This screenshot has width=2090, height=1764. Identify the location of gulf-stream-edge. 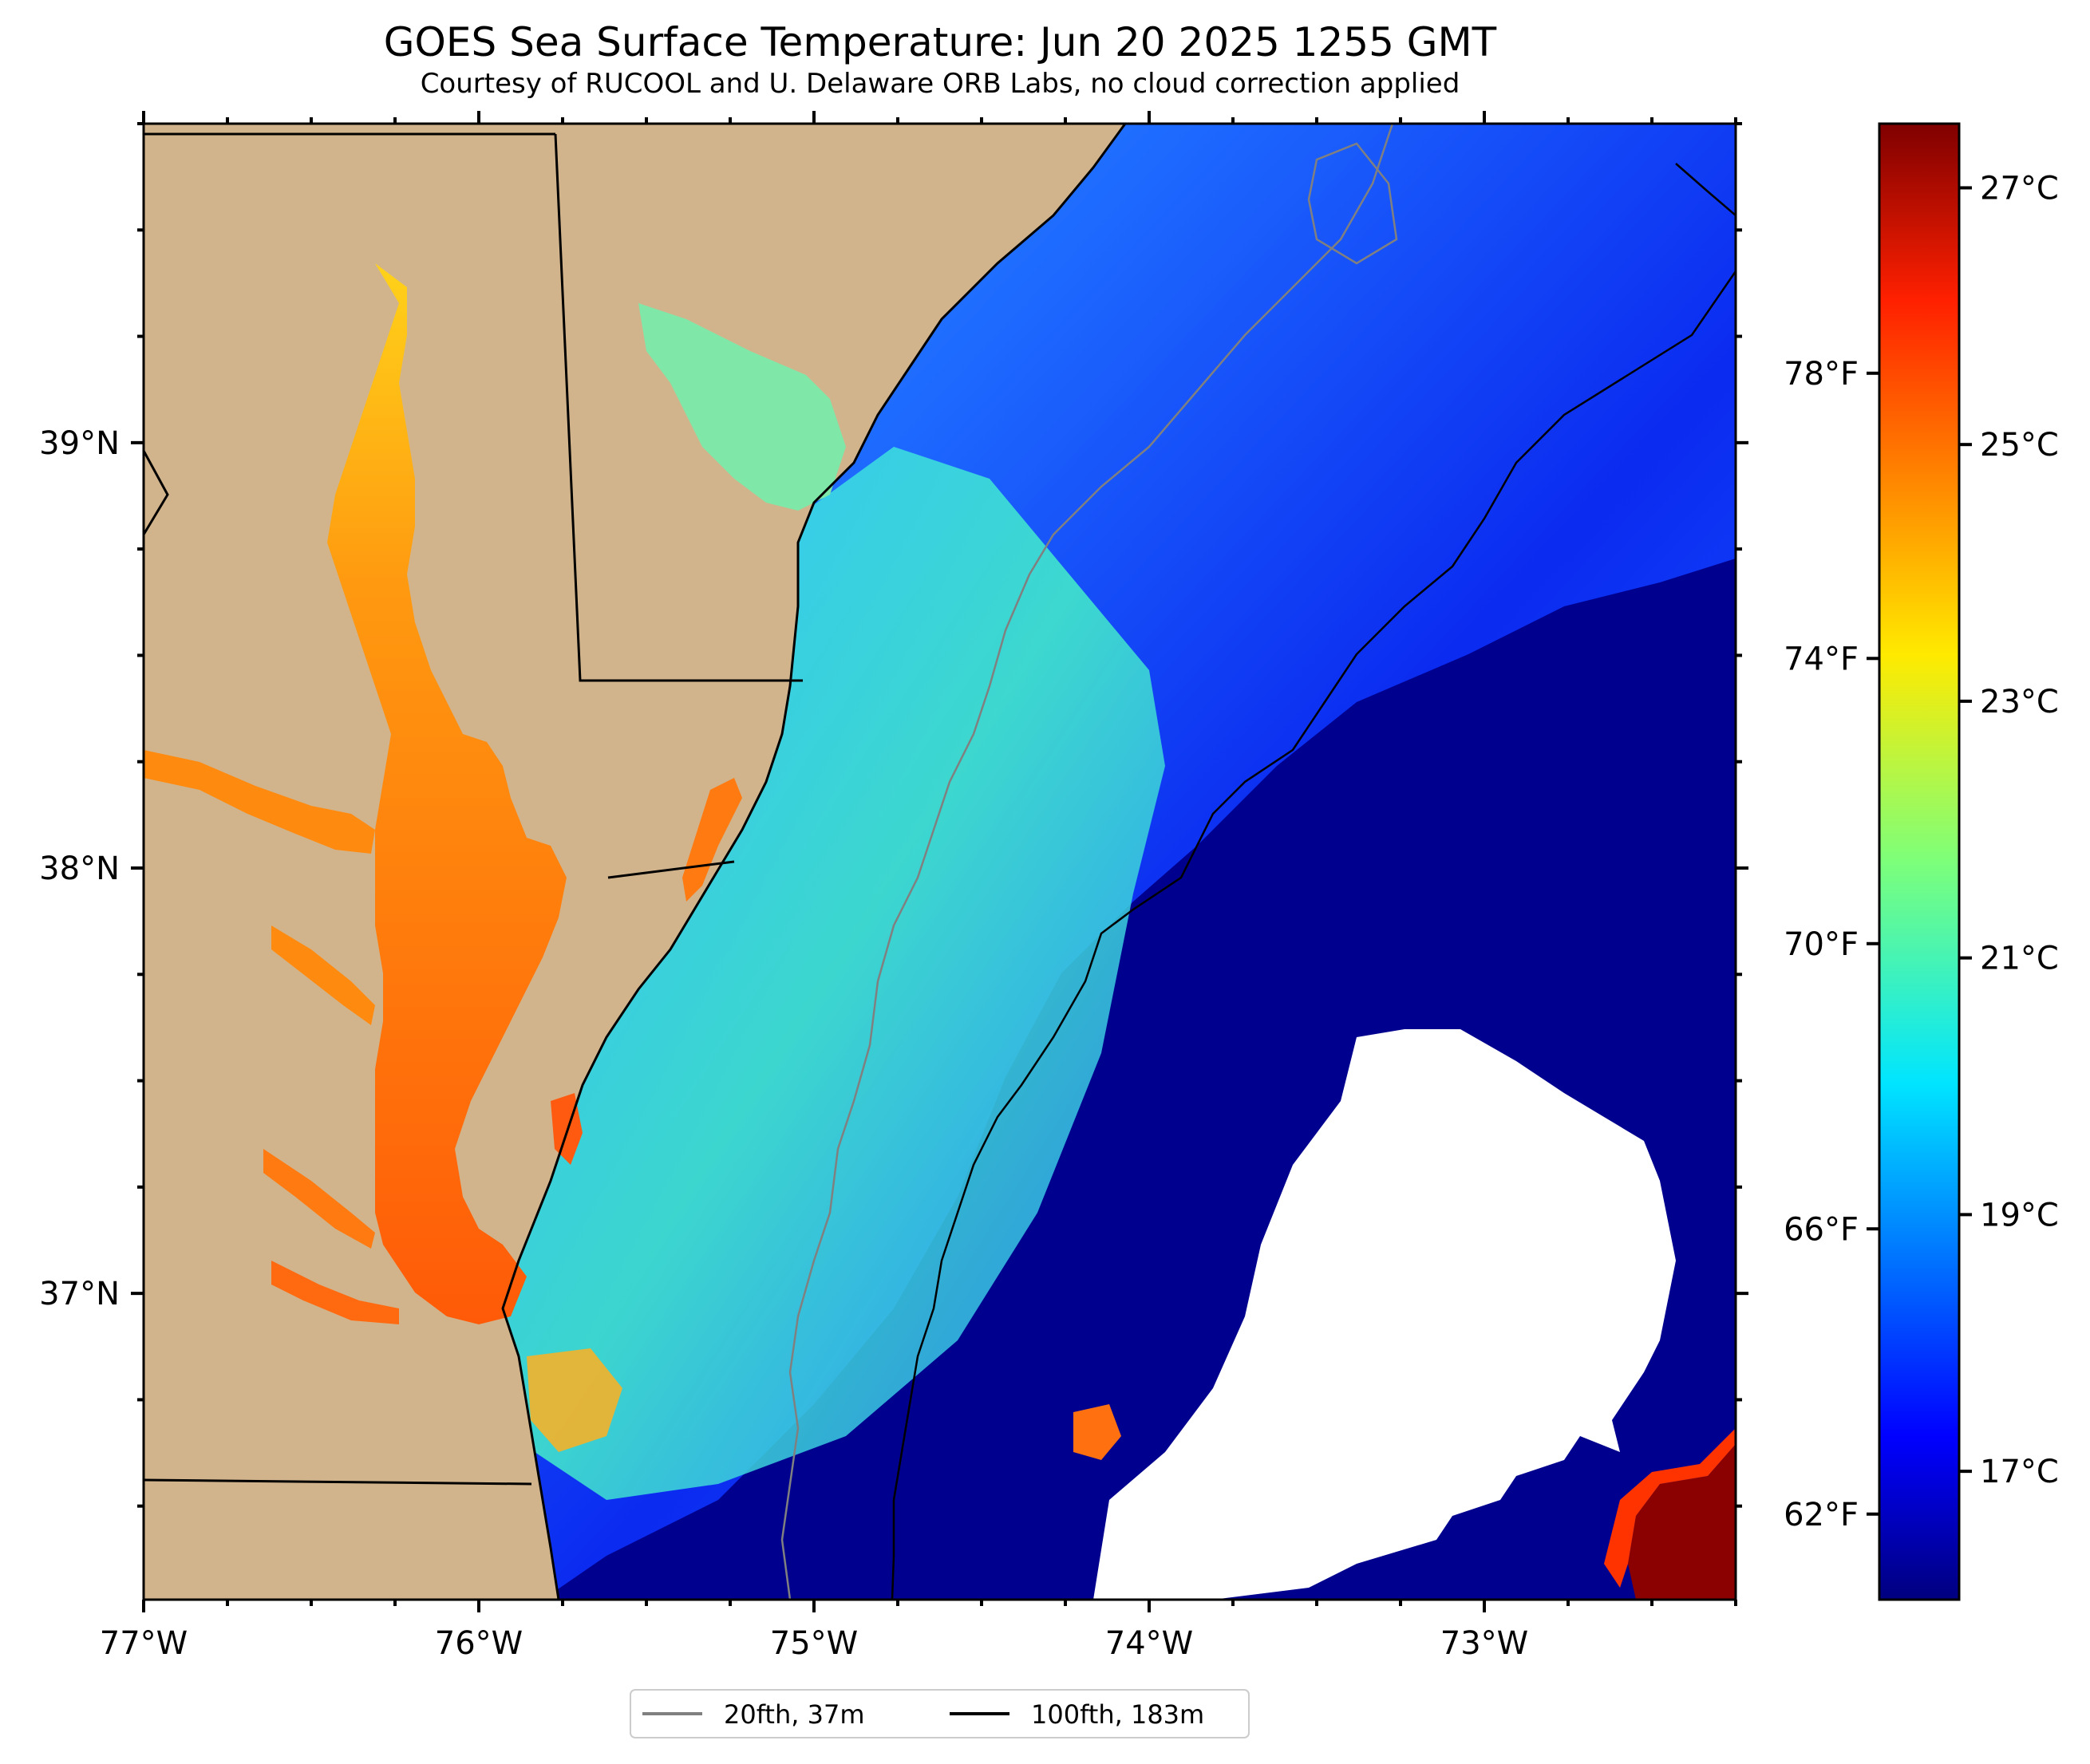
(1670, 1508).